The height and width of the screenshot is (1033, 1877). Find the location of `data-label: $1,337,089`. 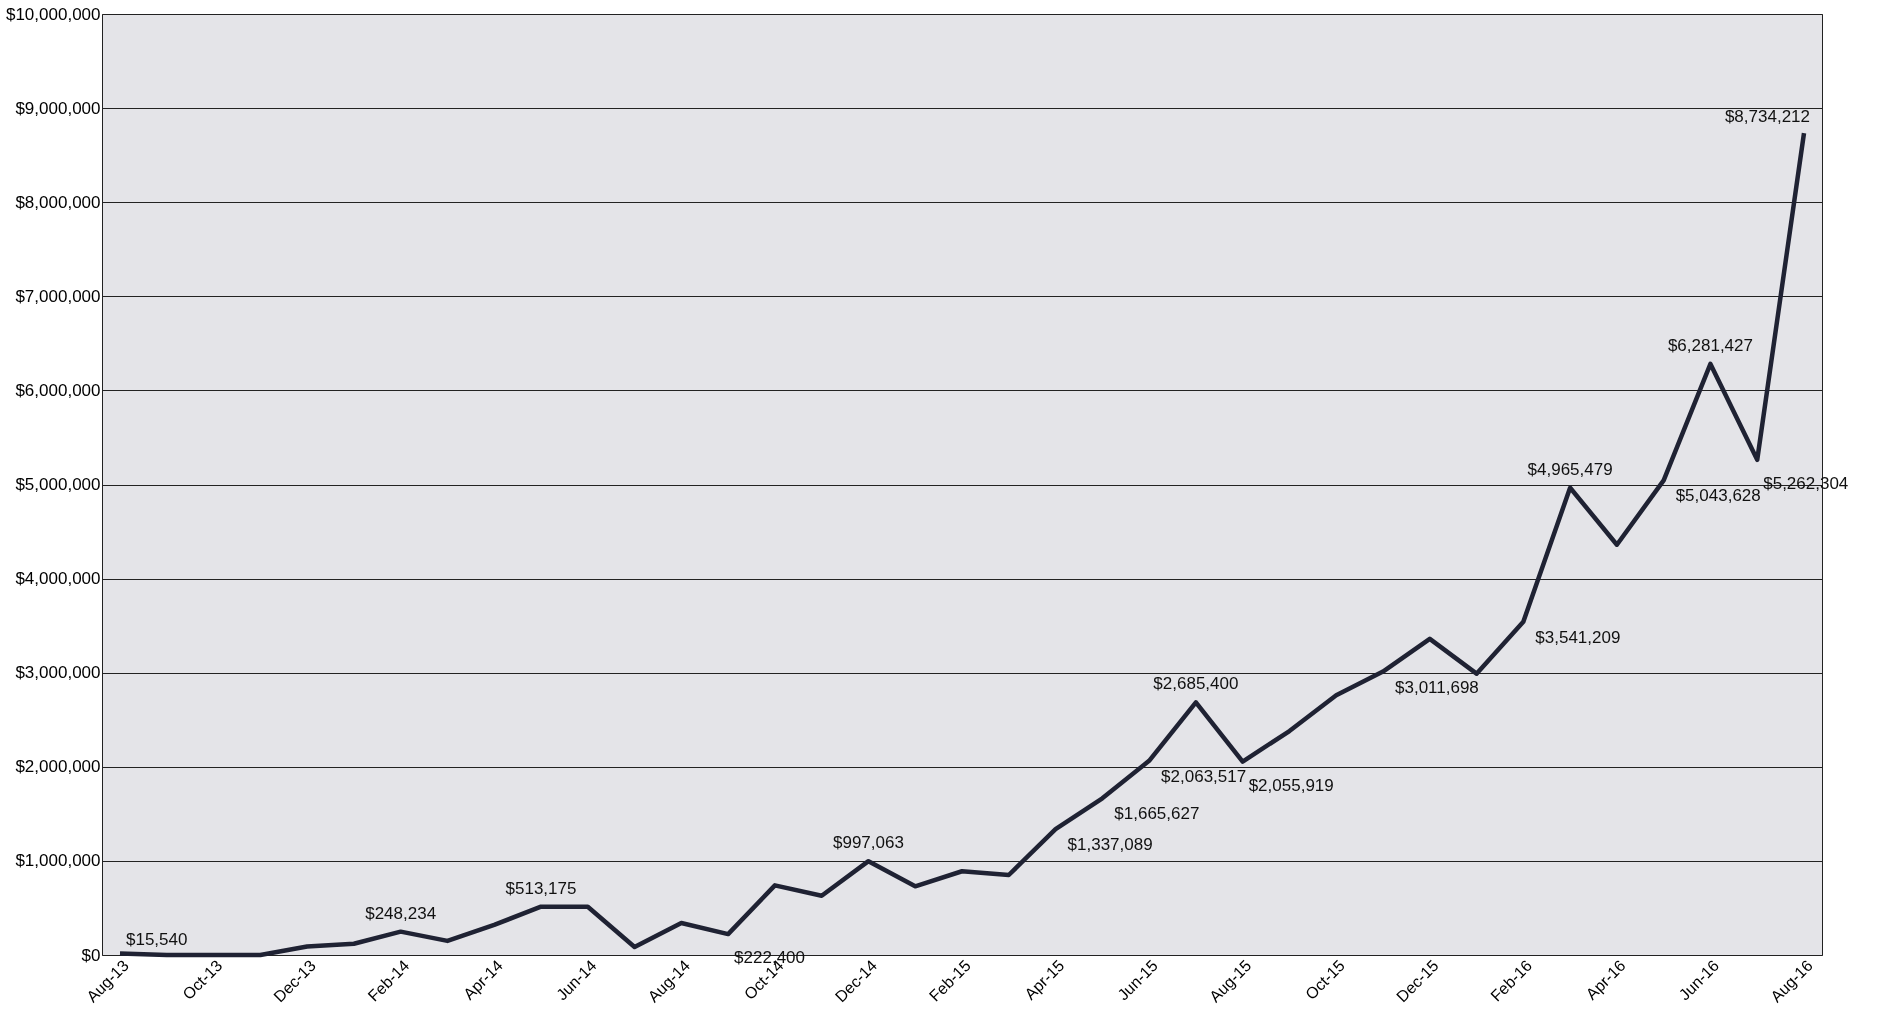

data-label: $1,337,089 is located at coordinates (1110, 845).